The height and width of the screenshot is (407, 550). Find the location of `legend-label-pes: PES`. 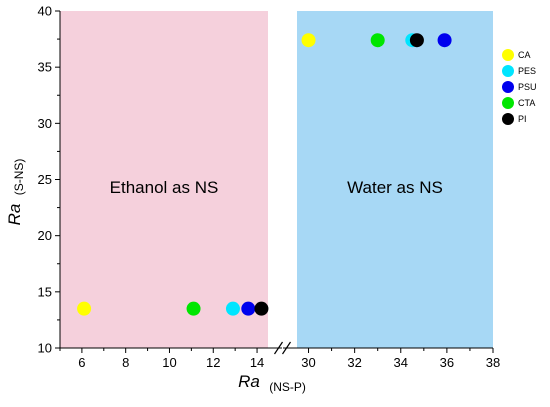

legend-label-pes: PES is located at coordinates (527, 71).